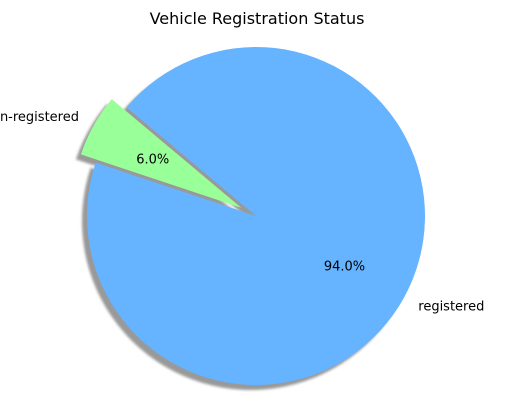 The width and height of the screenshot is (515, 411). What do you see at coordinates (451, 307) in the screenshot?
I see `slice-label-registered: registered` at bounding box center [451, 307].